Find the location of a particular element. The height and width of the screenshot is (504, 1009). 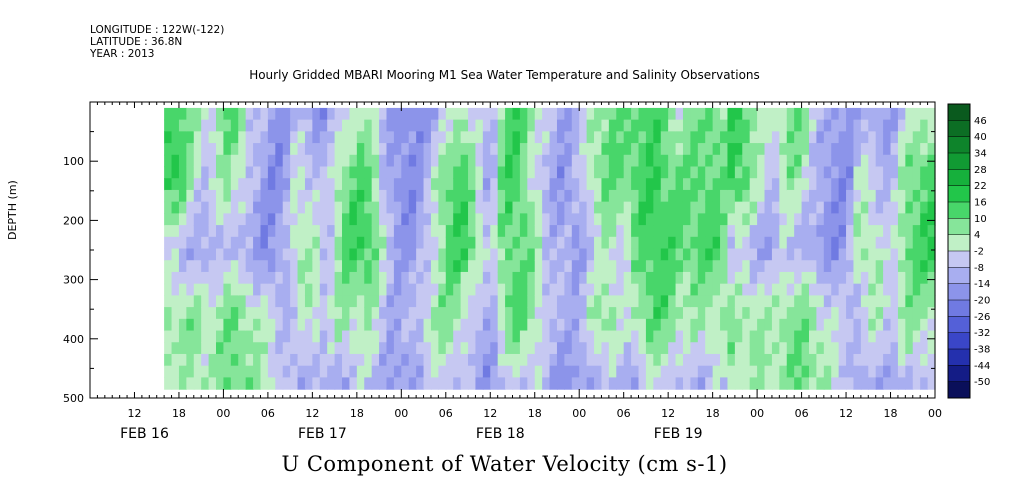

x-tick-label: 18 is located at coordinates (535, 413).